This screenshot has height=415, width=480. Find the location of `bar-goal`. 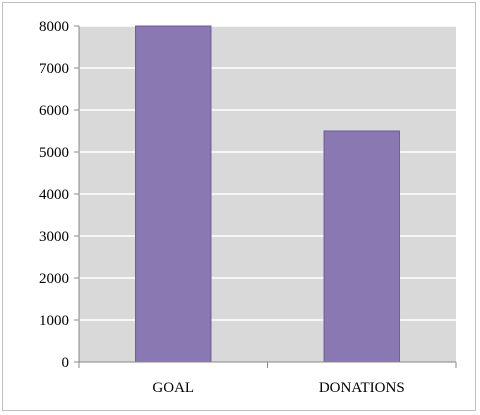

bar-goal is located at coordinates (173, 194).